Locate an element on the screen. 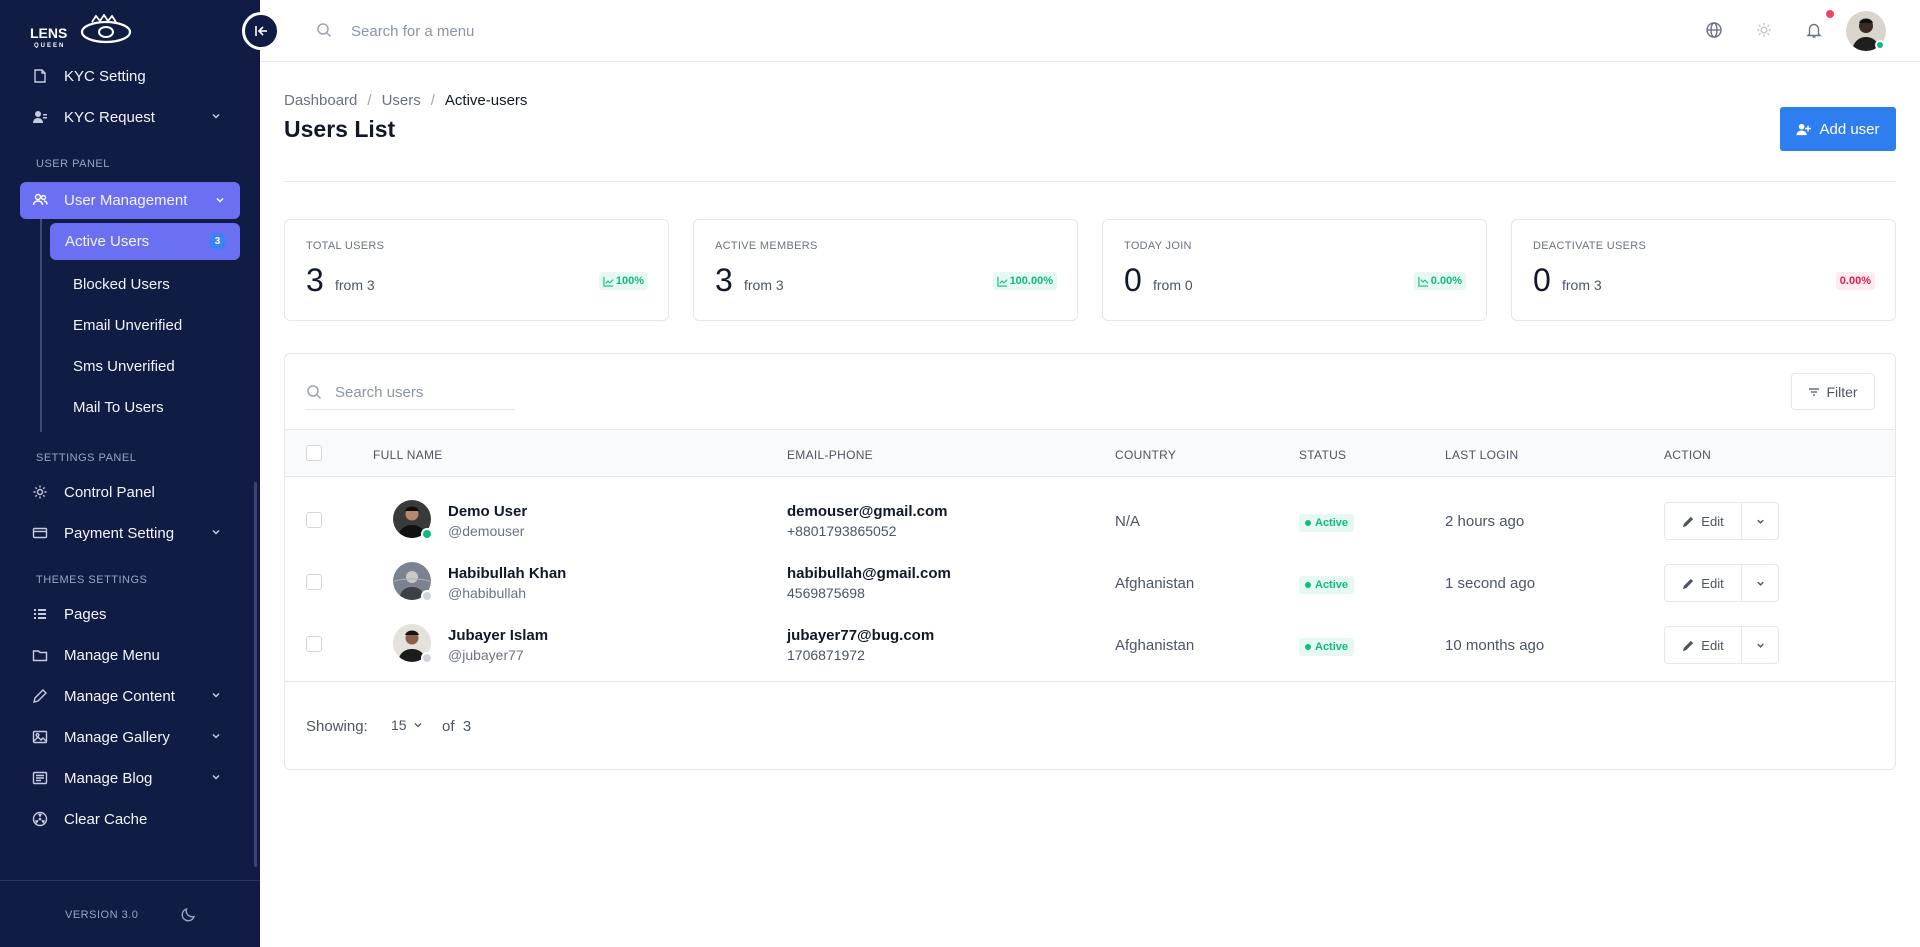 The height and width of the screenshot is (947, 1920). column-header-last-login: LAST LOGIN is located at coordinates (1482, 455).